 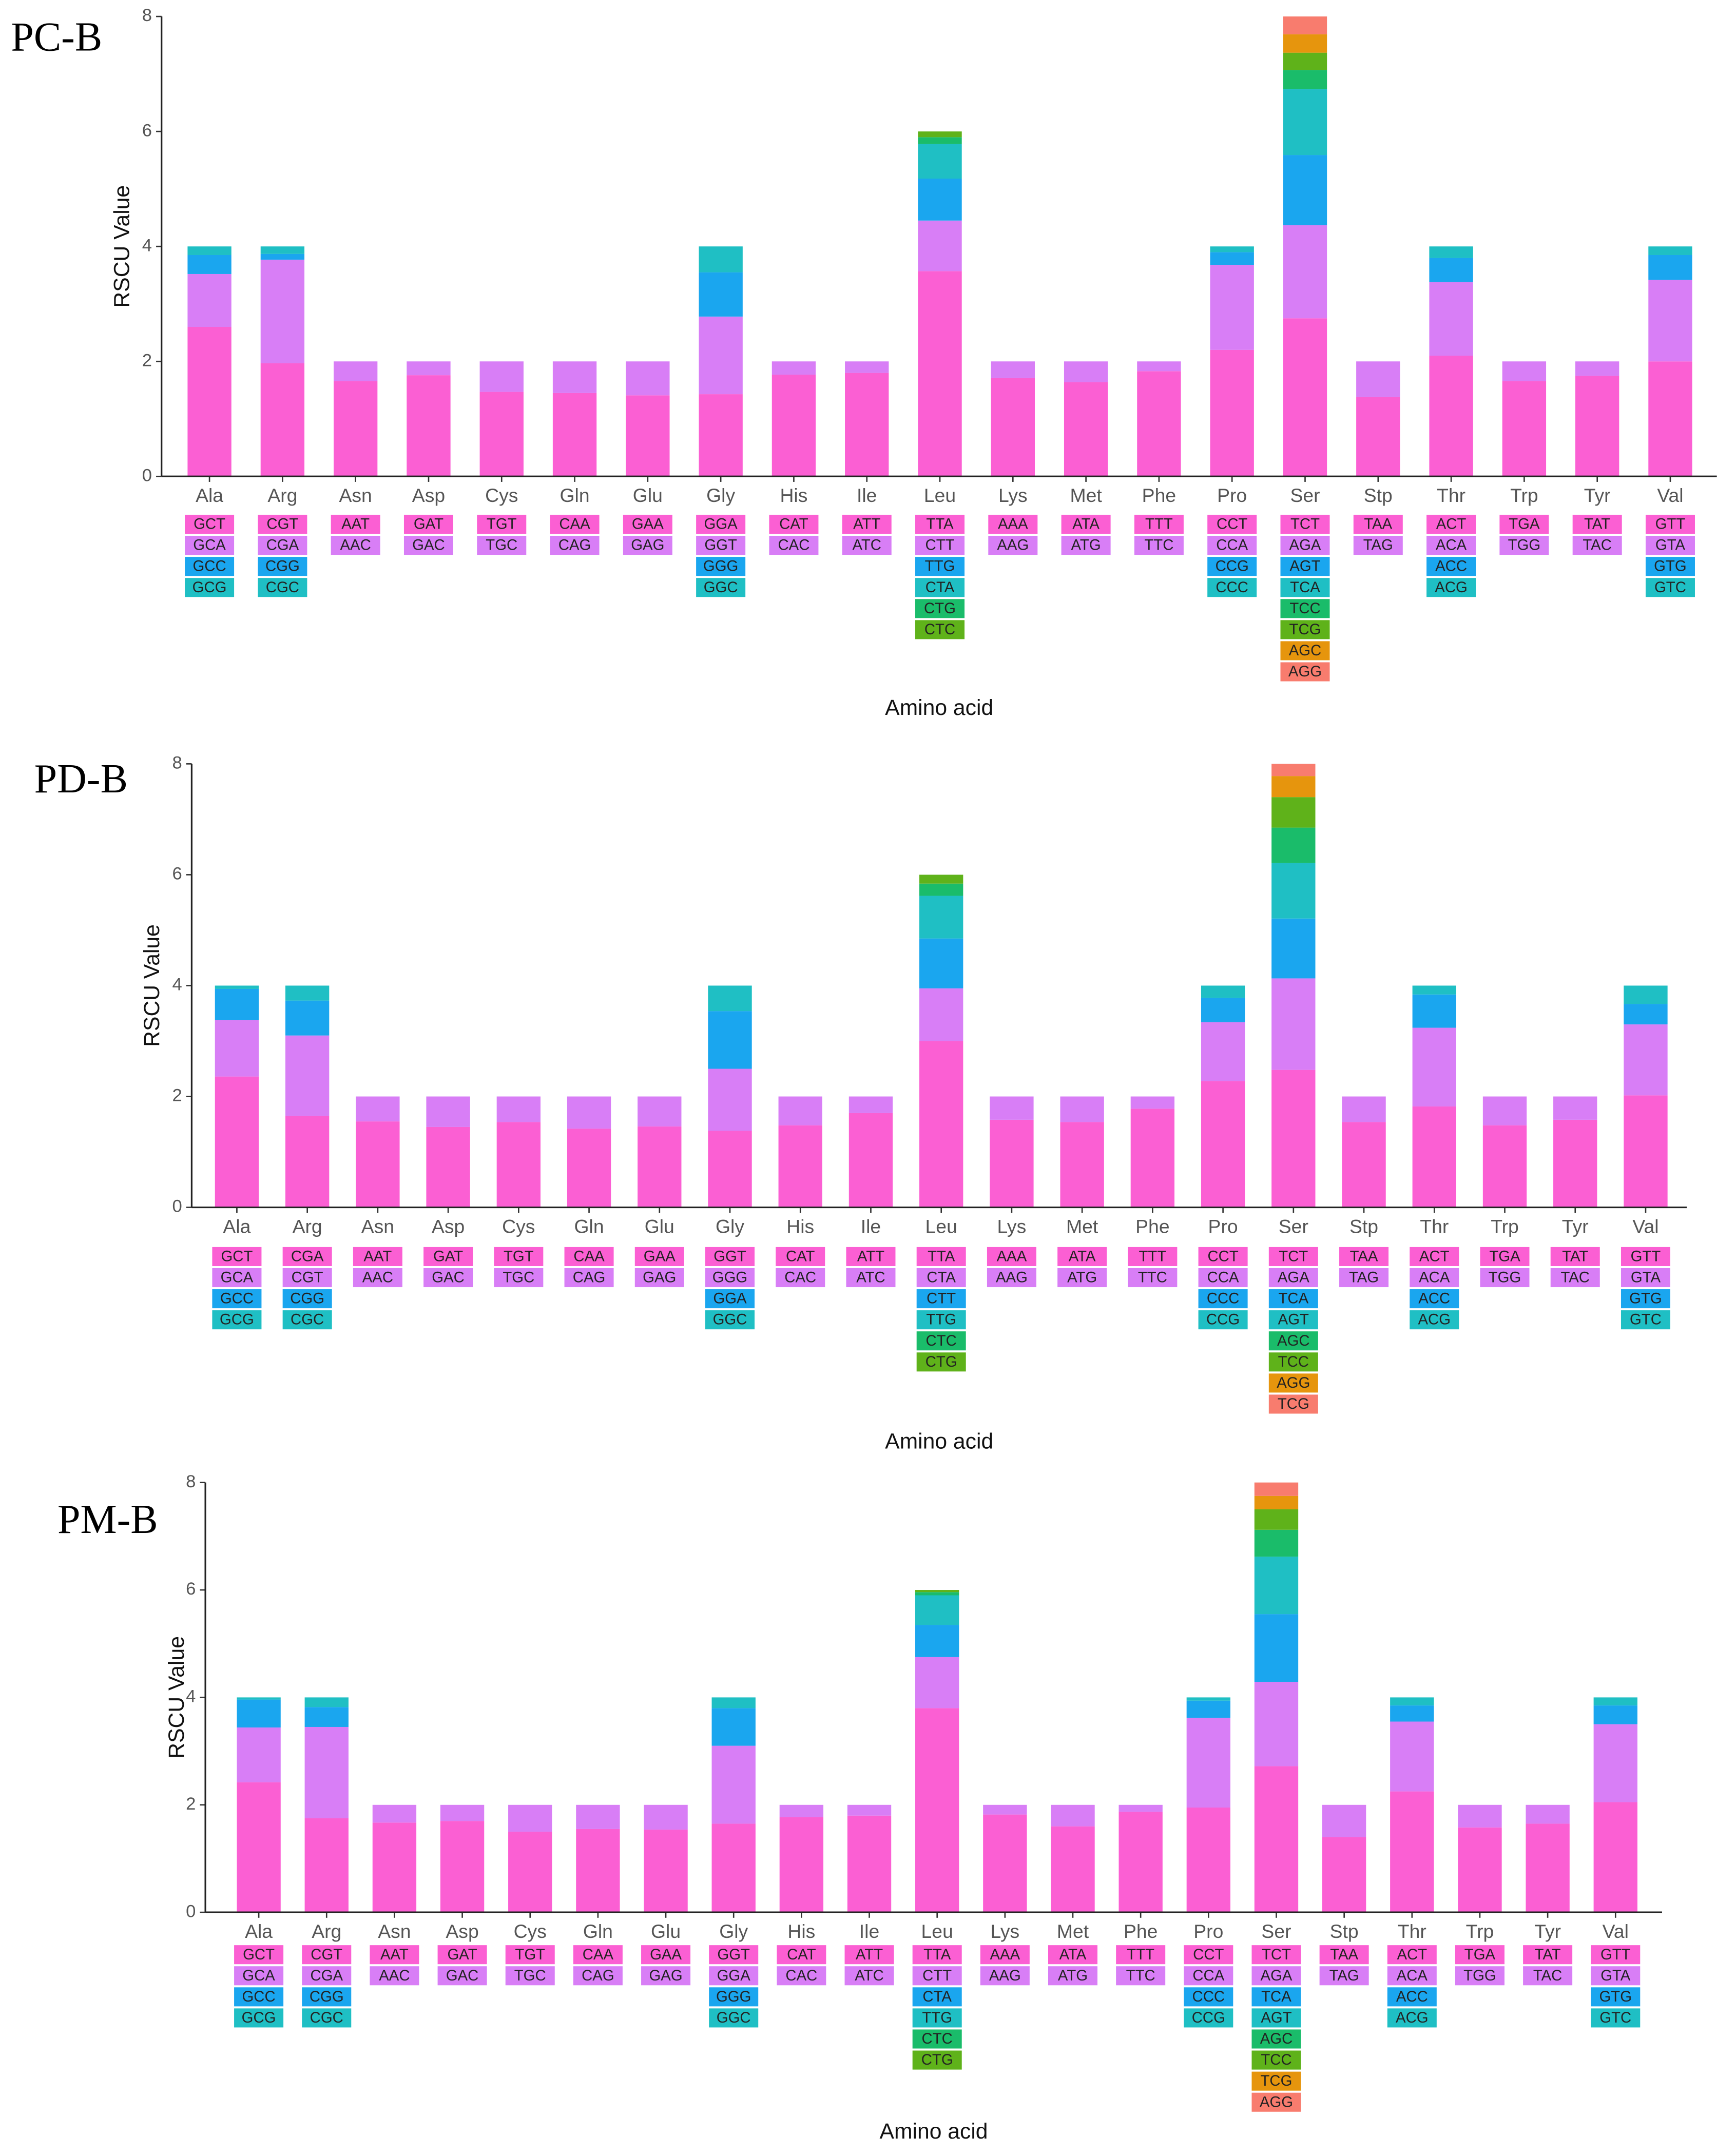 I want to click on codon-label: AGA, so click(x=1277, y=1975).